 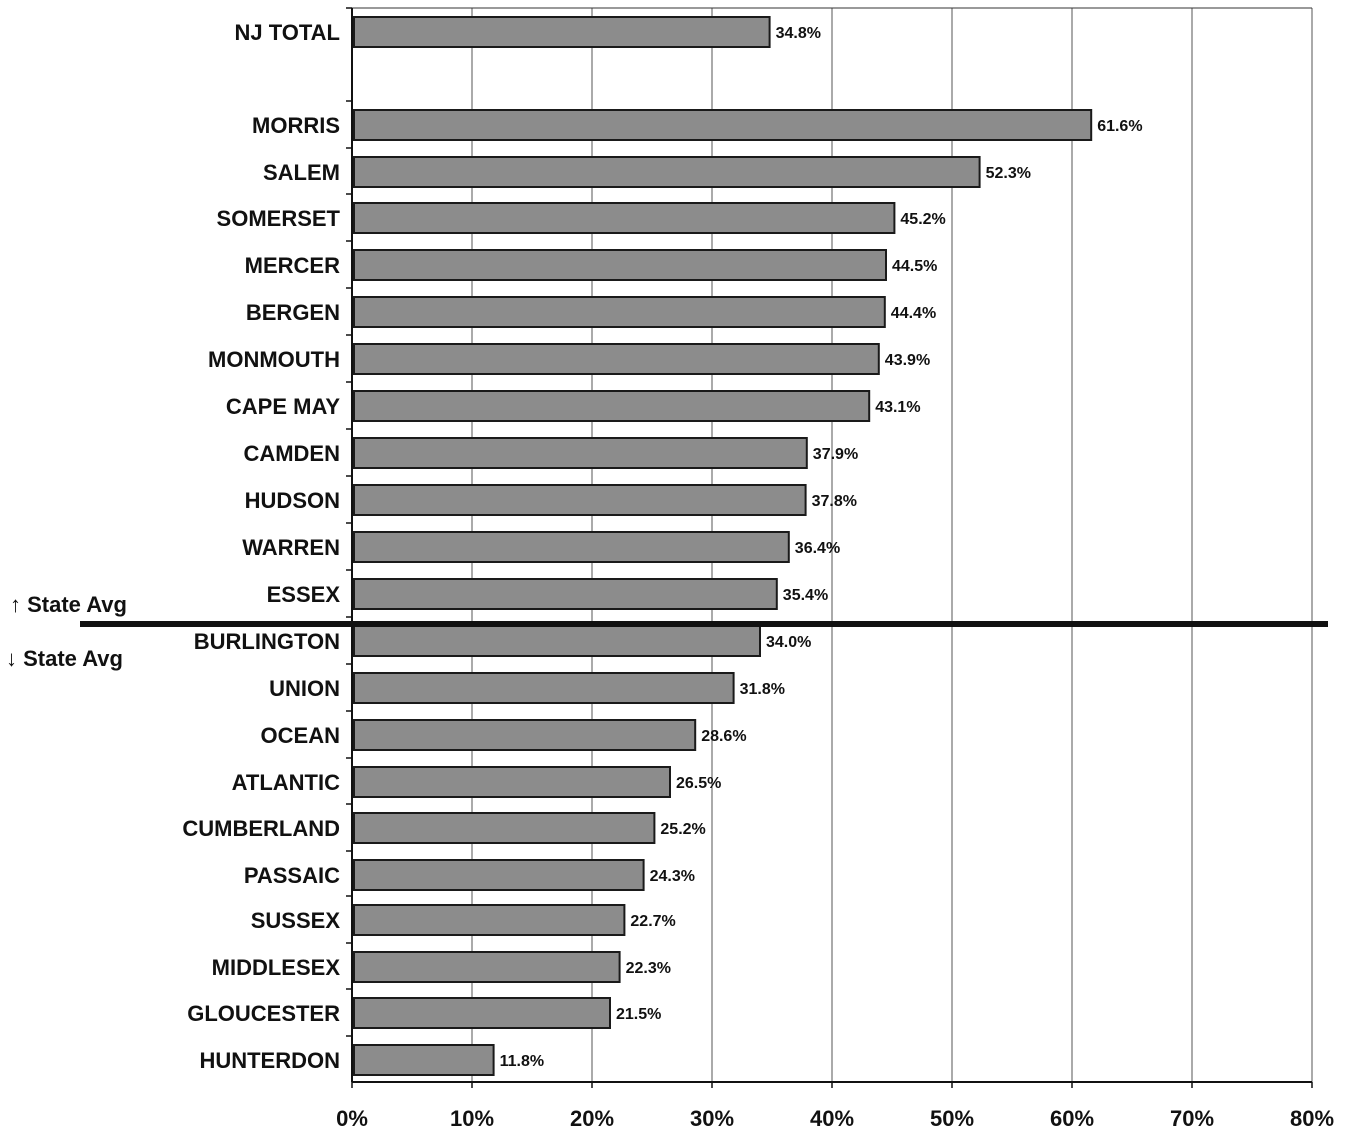 I want to click on category-label: MONMOUTH, so click(x=274, y=359).